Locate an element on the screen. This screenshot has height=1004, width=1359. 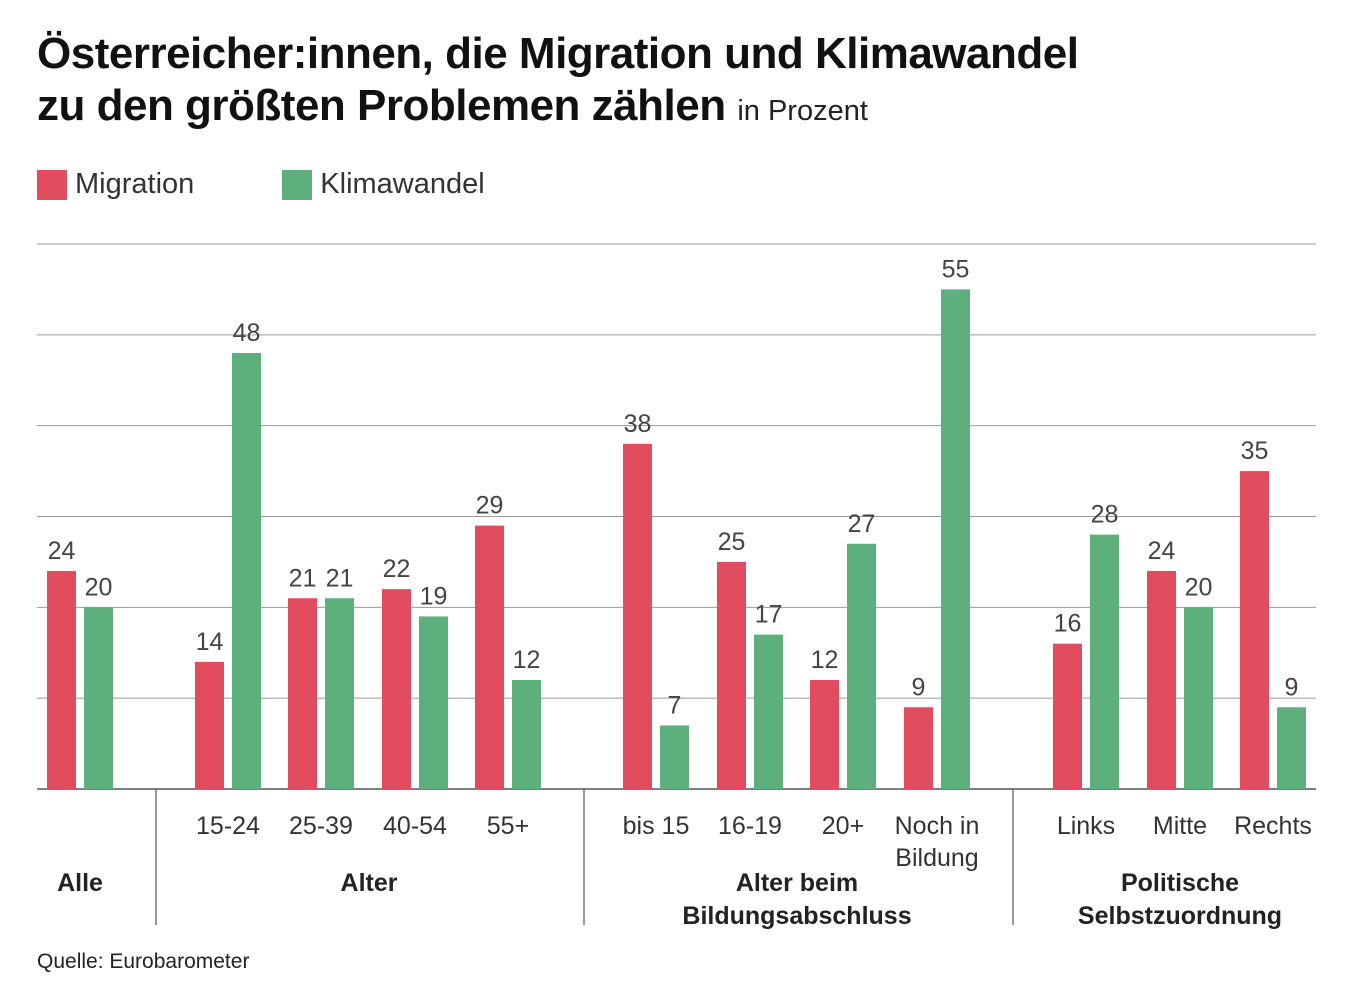
legend-swatch-migration is located at coordinates (52, 184).